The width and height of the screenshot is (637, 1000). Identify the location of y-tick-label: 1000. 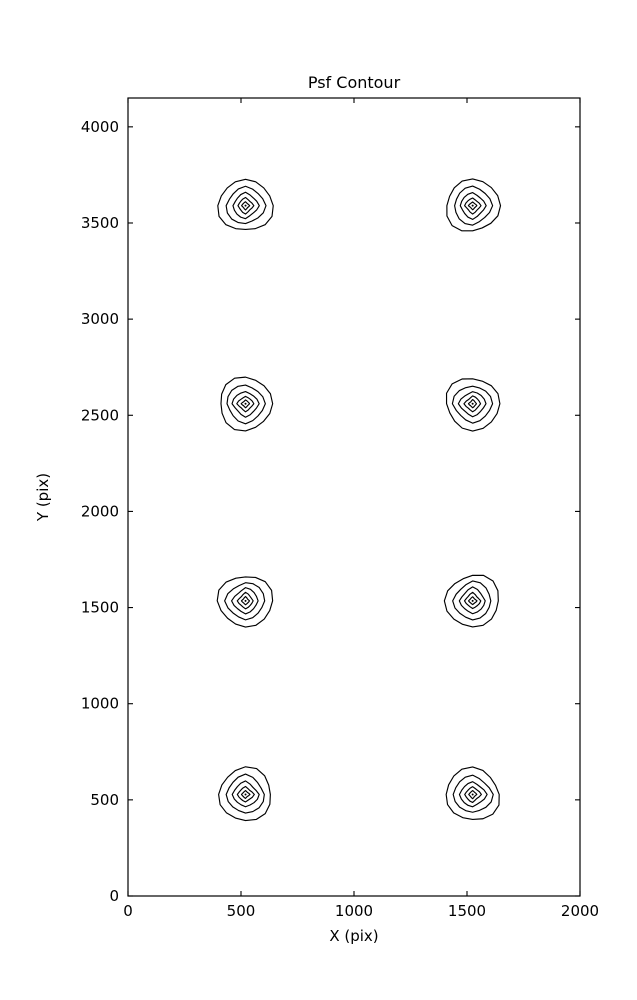
(100, 704).